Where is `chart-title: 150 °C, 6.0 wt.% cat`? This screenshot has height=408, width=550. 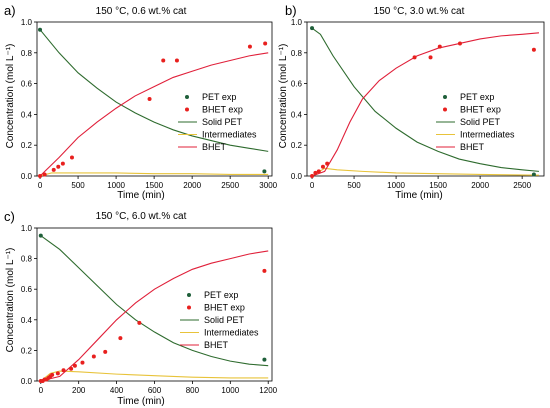
chart-title: 150 °C, 6.0 wt.% cat is located at coordinates (141, 216).